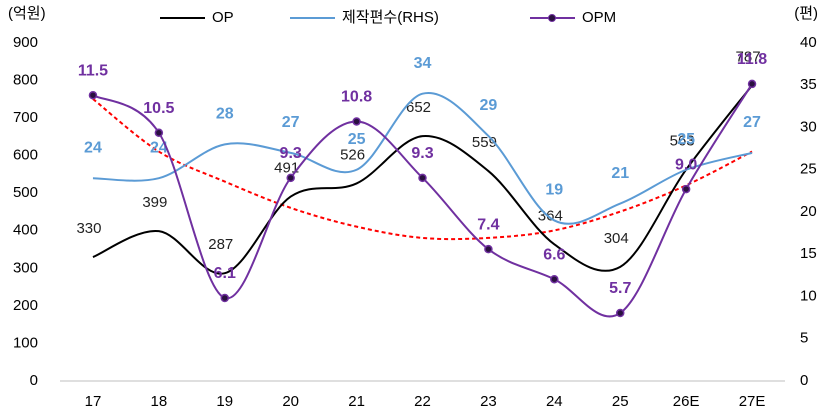 This screenshot has height=416, width=826. I want to click on y-tick-label: 0, so click(34, 380).